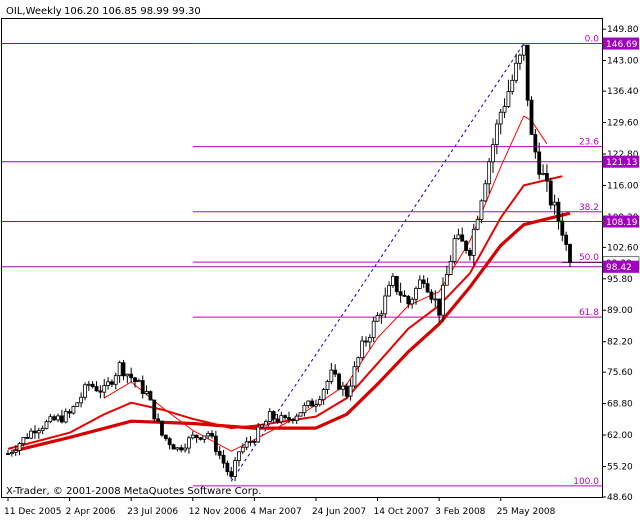  Describe the element at coordinates (623, 92) in the screenshot. I see `y-tick-label: 136.40` at that location.